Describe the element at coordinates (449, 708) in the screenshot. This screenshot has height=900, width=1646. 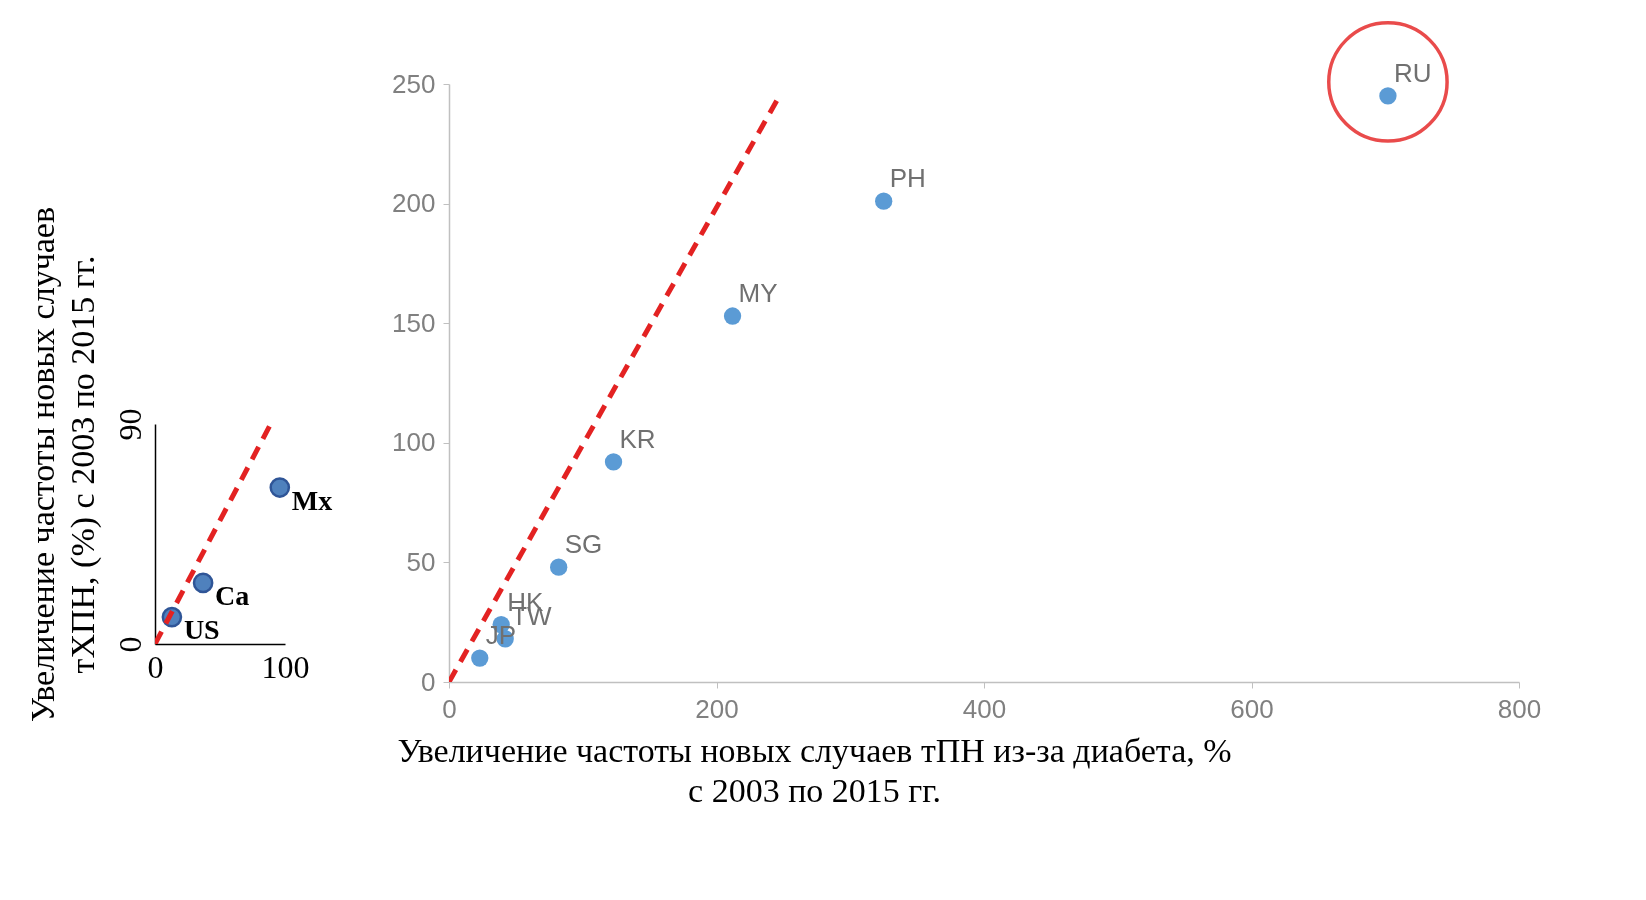
I see `x-tick-label: 0` at that location.